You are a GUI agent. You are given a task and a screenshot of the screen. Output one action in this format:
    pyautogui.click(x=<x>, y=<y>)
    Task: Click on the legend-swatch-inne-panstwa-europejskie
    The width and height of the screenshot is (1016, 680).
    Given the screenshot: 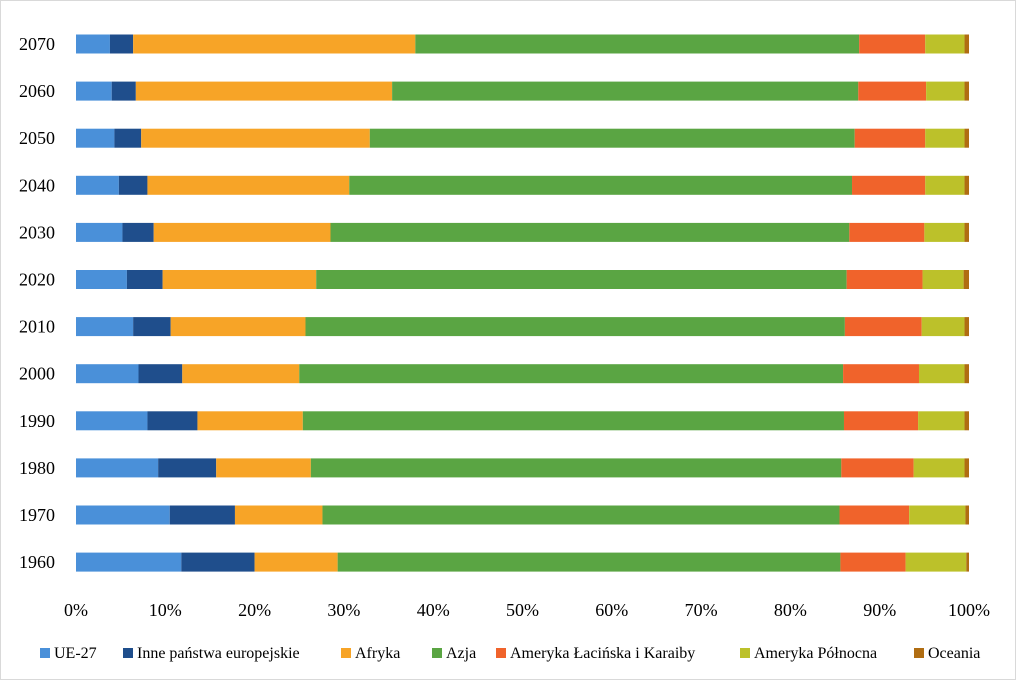 What is the action you would take?
    pyautogui.click(x=128, y=653)
    